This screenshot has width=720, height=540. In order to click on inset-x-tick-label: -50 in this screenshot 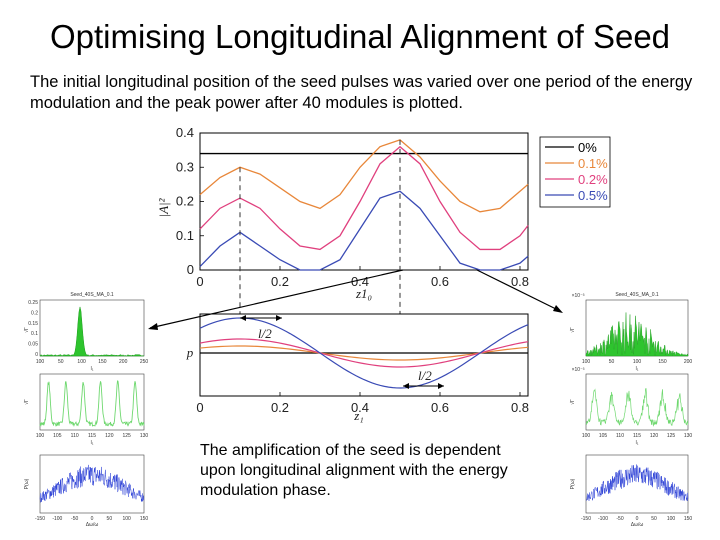, I will do `click(74, 519)`.